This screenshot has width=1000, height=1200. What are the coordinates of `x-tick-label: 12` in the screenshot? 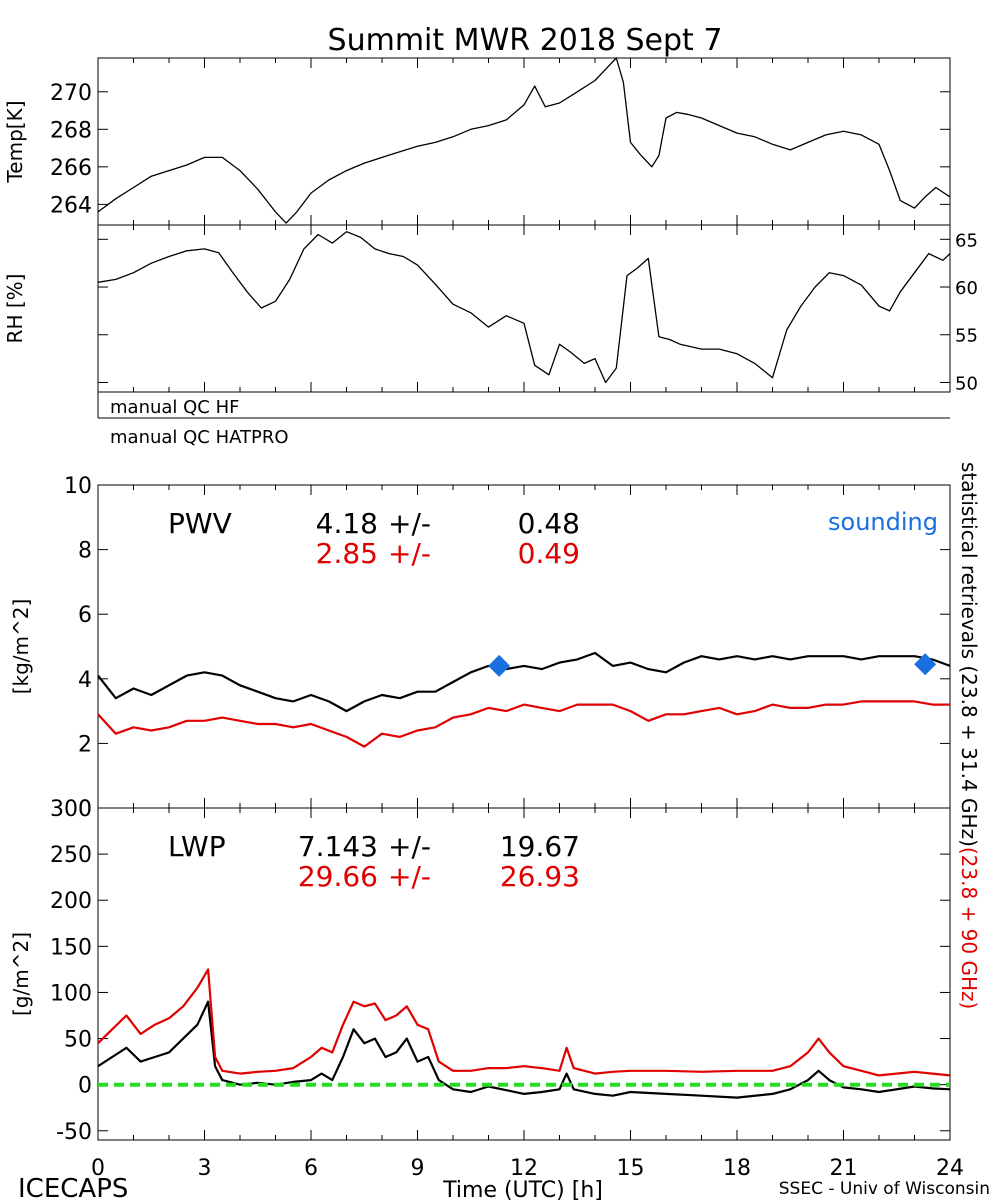 It's located at (524, 1168).